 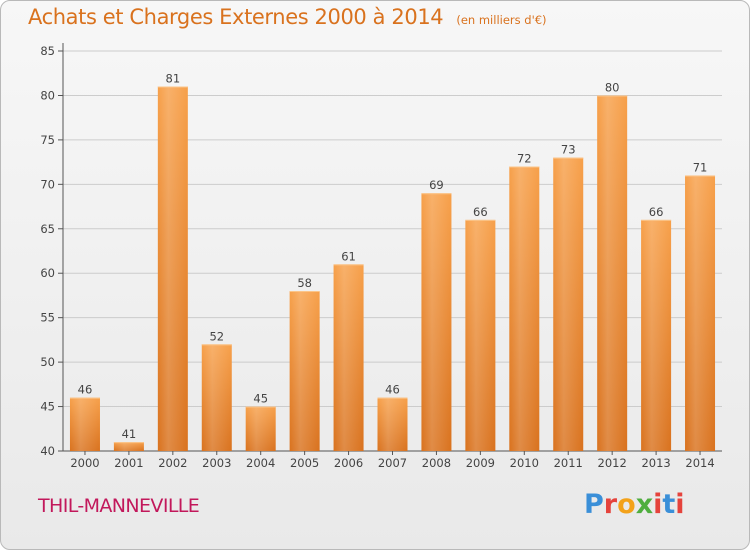 I want to click on x-tick-label: 2007, so click(x=392, y=463).